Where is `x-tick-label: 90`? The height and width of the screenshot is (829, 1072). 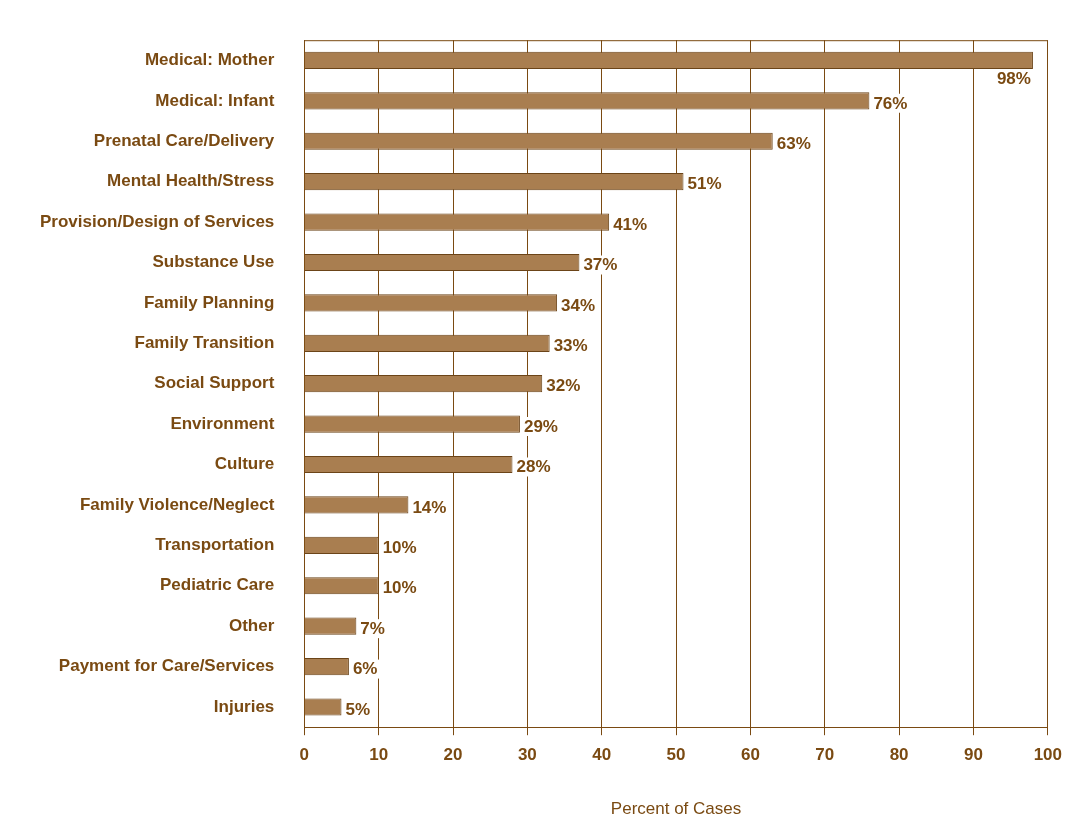 x-tick-label: 90 is located at coordinates (973, 755).